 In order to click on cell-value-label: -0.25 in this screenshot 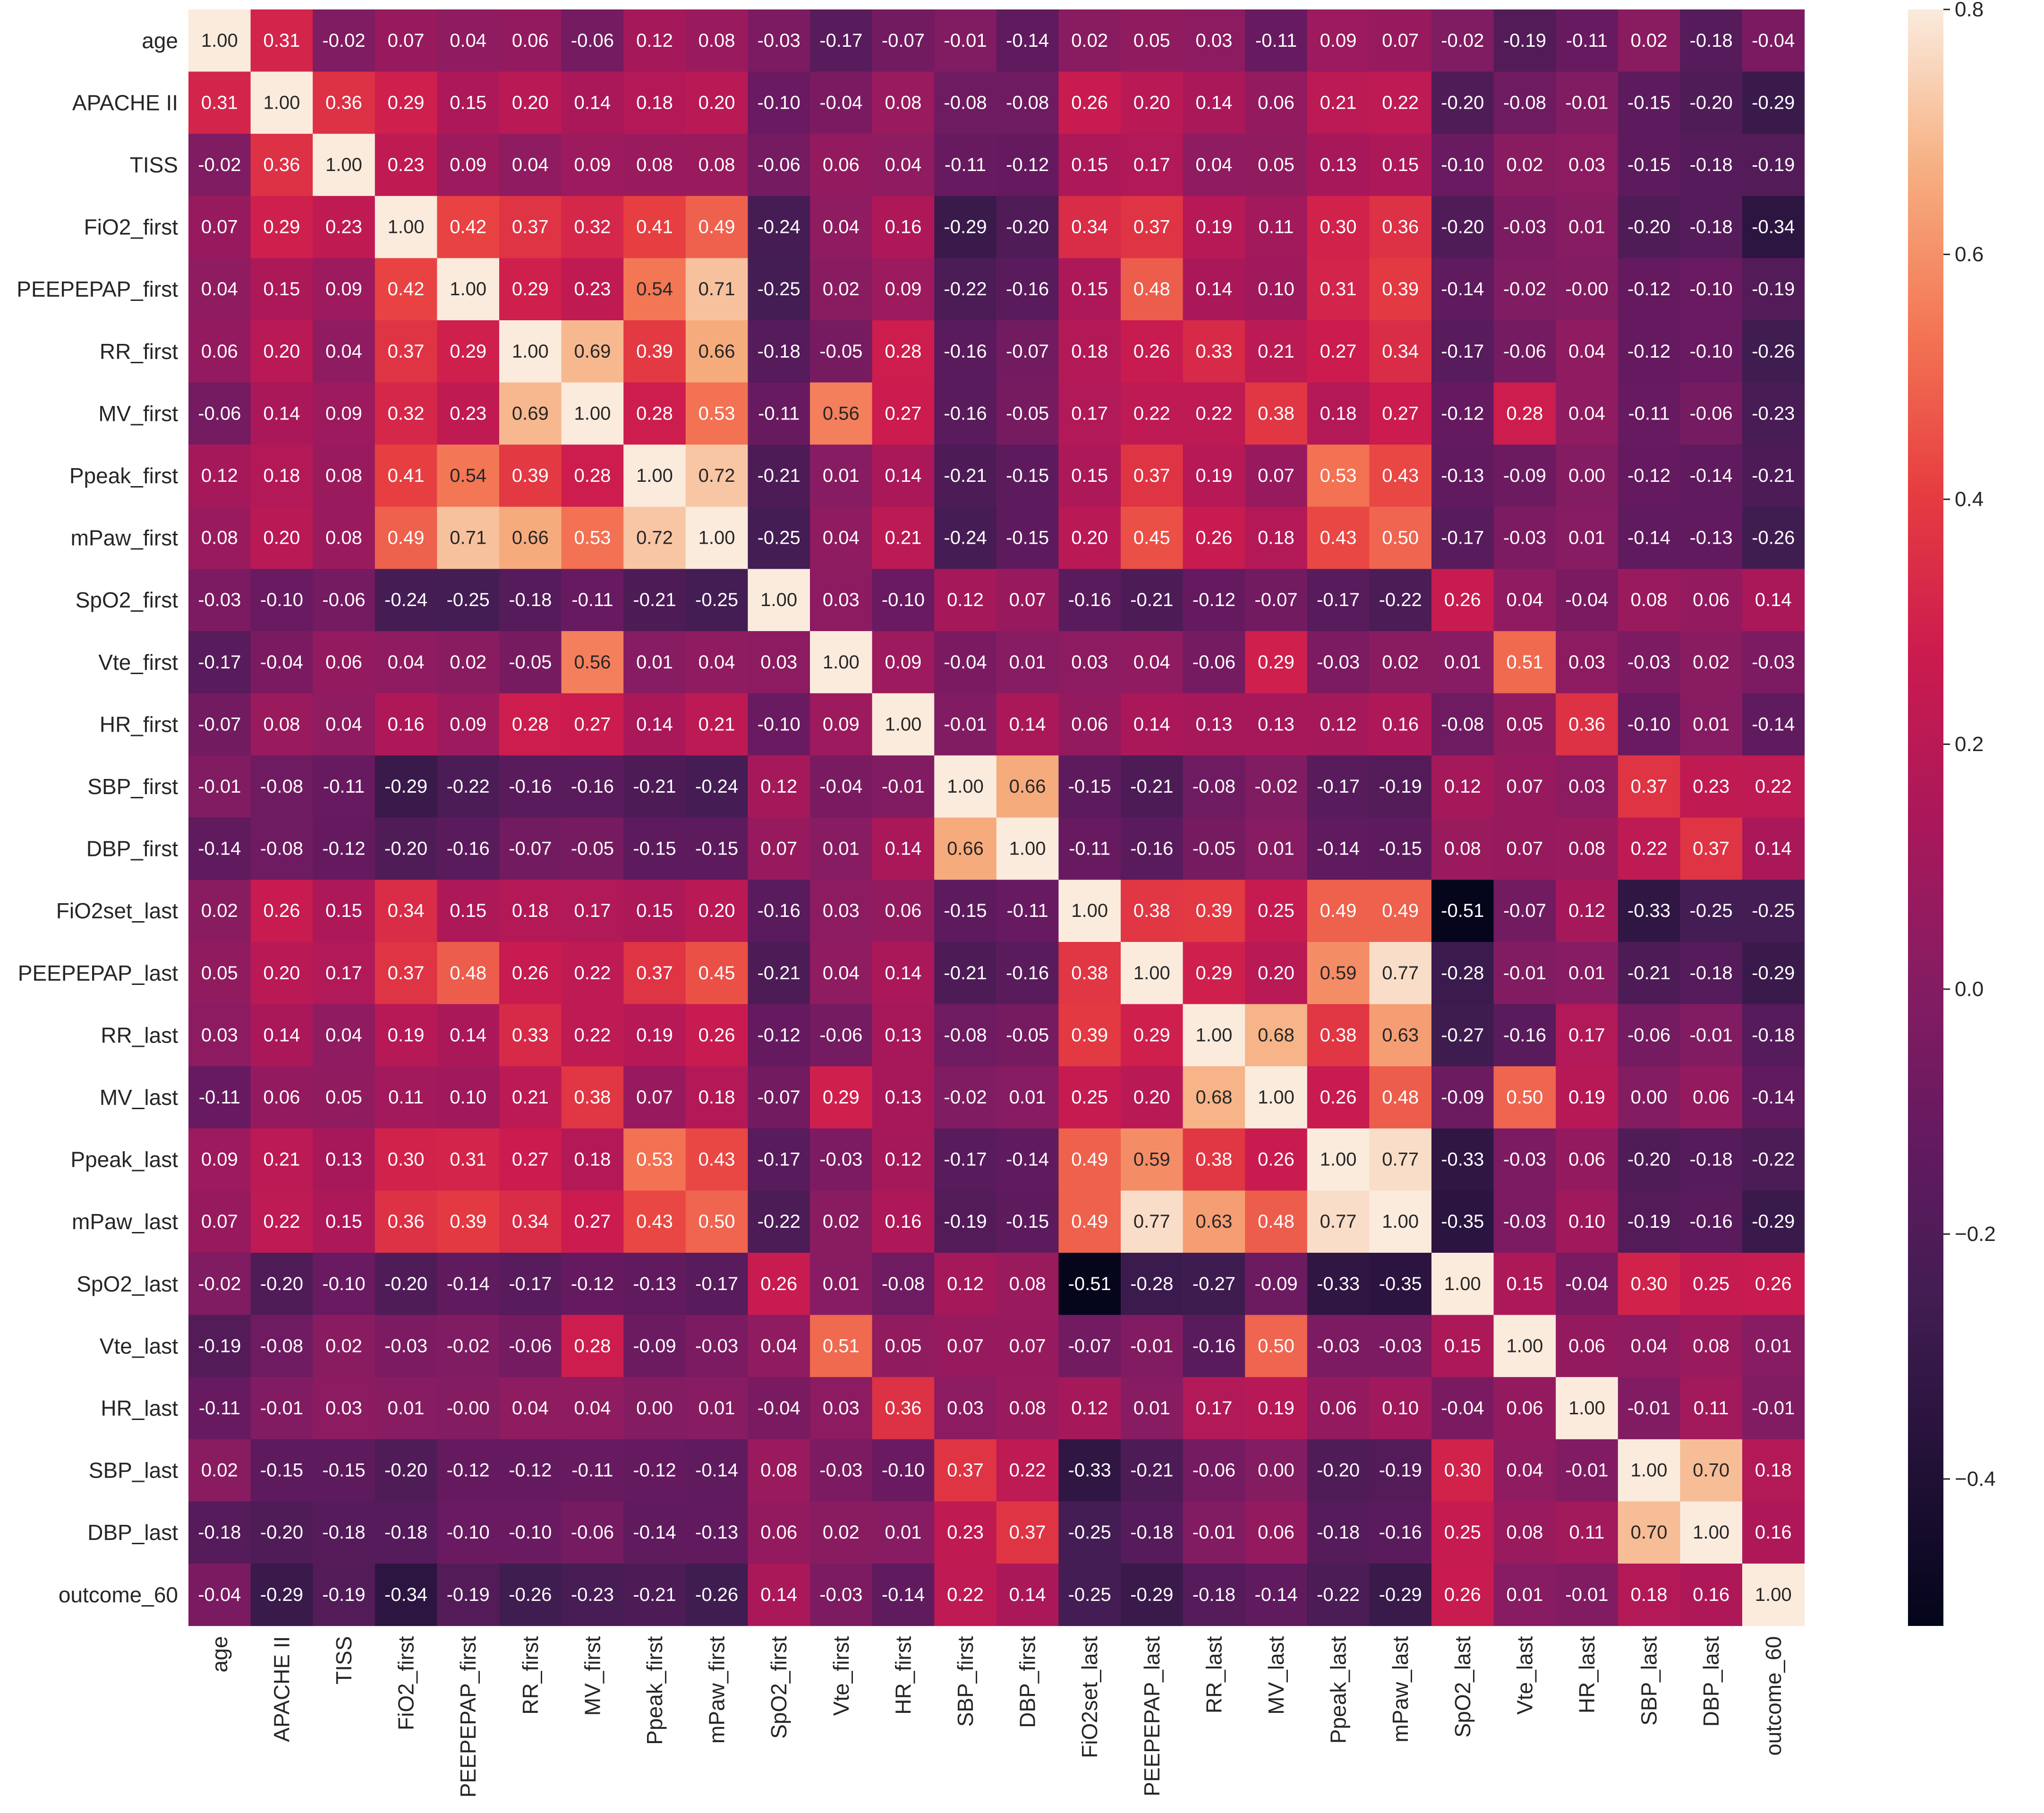, I will do `click(1089, 1532)`.